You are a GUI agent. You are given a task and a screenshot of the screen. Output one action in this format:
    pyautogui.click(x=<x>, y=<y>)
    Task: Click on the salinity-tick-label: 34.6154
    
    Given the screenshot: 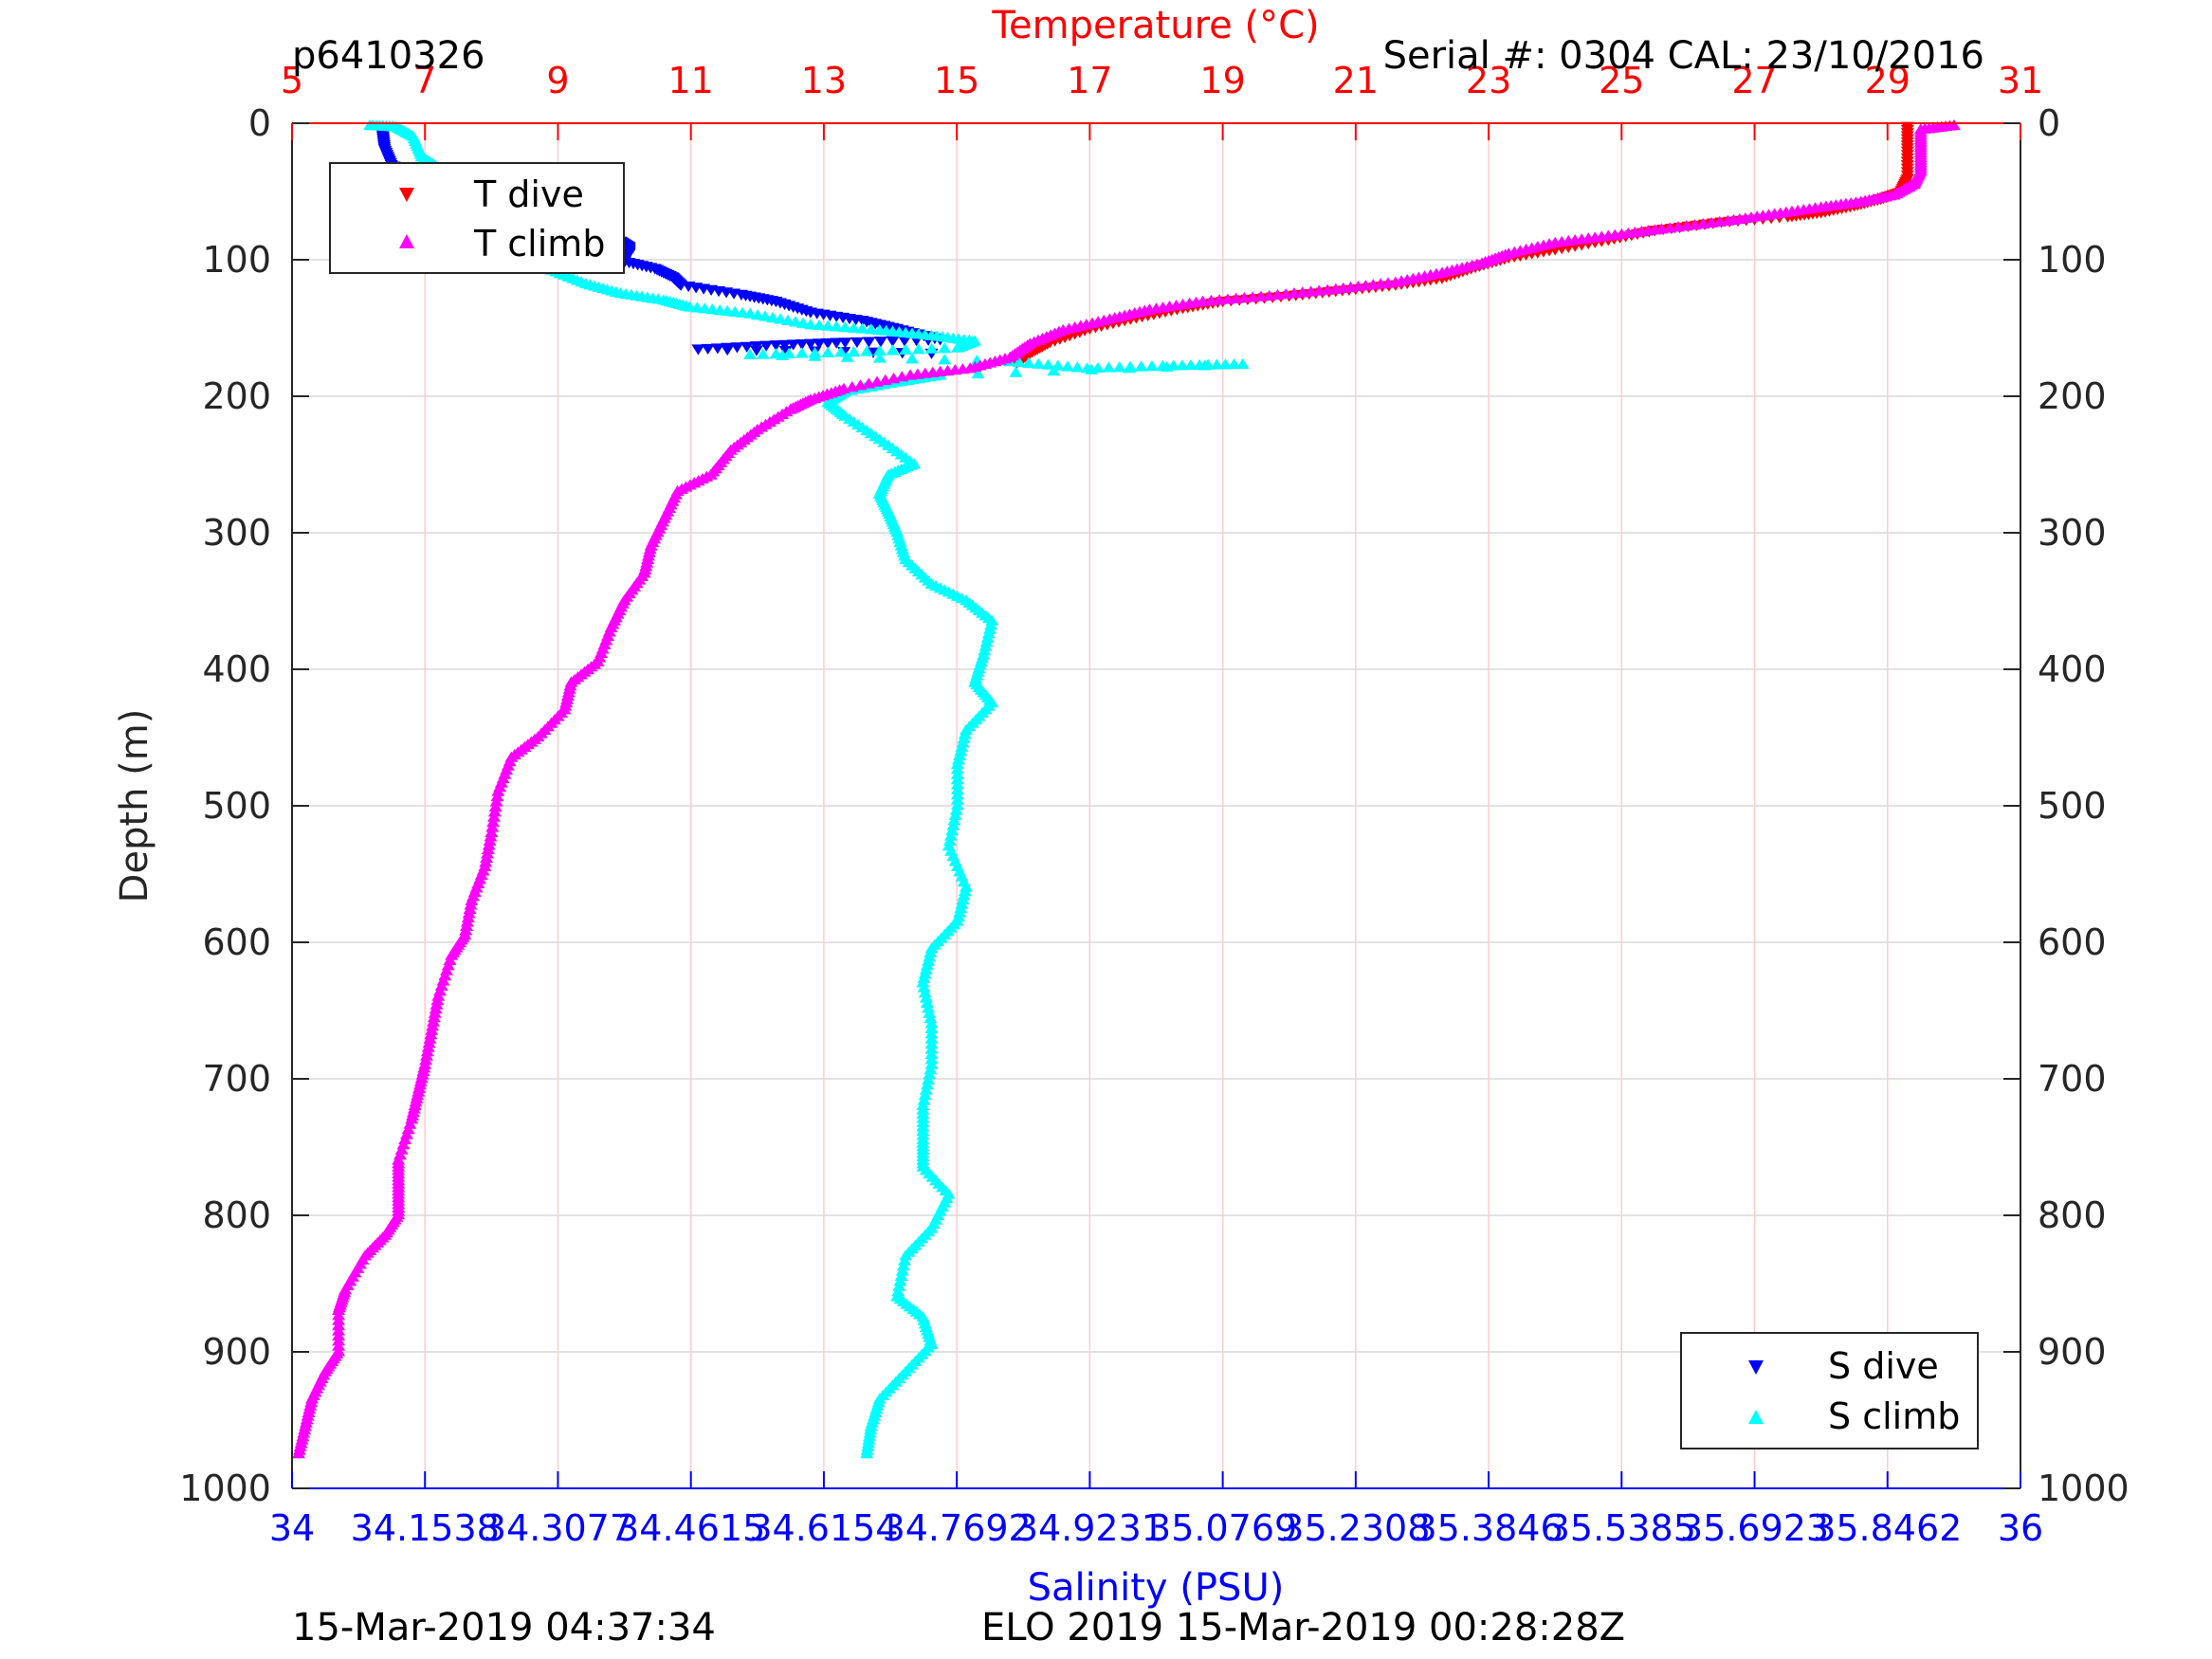 What is the action you would take?
    pyautogui.click(x=823, y=1528)
    